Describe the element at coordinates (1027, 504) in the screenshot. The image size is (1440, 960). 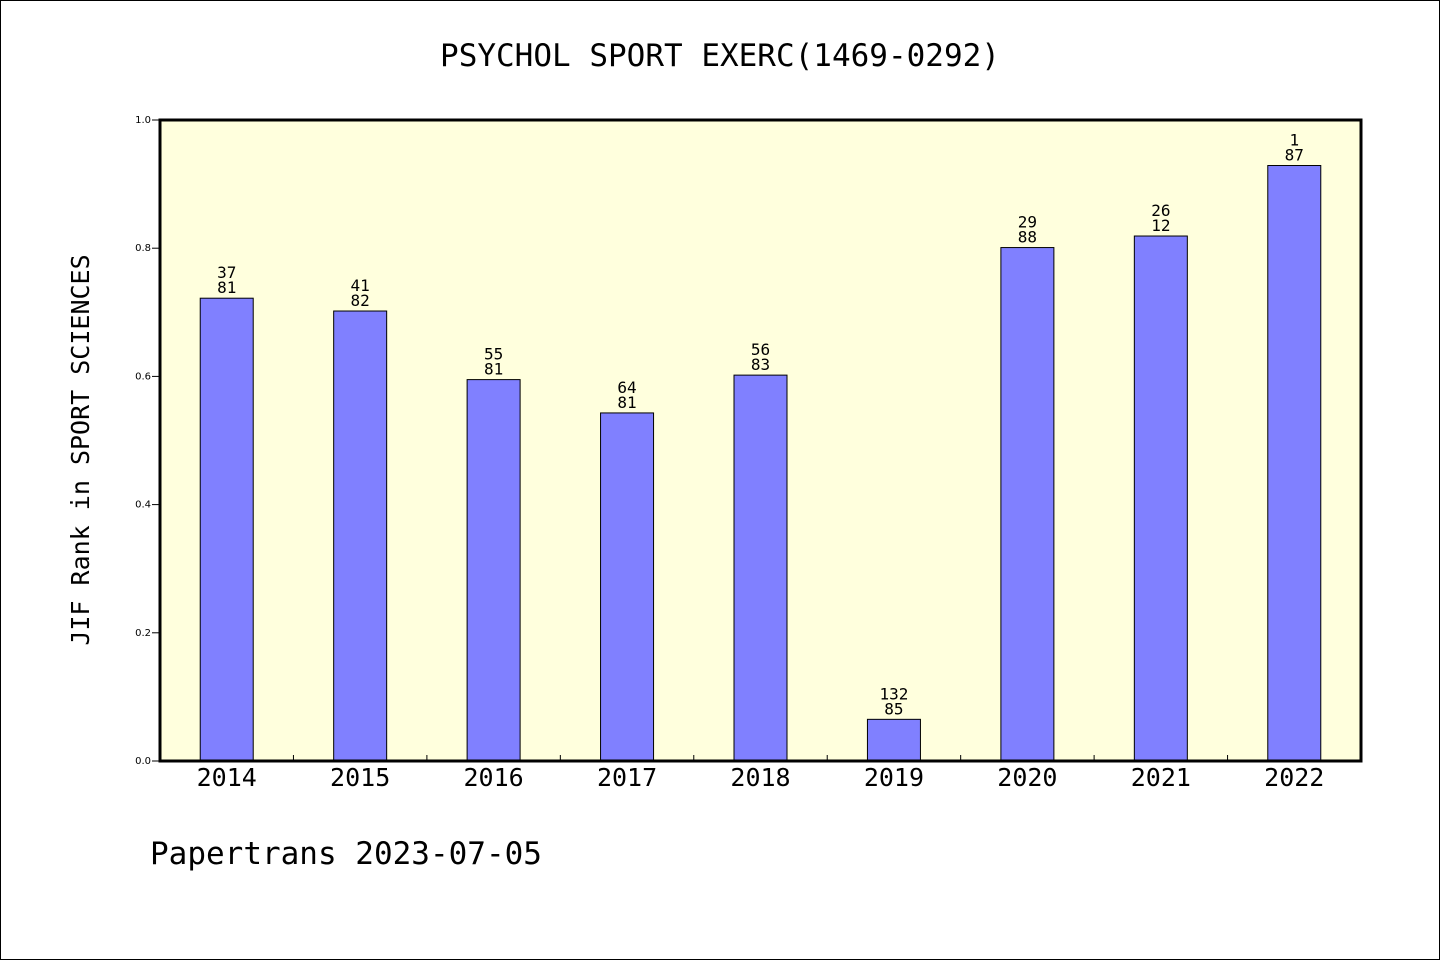
I see `bar-2020` at that location.